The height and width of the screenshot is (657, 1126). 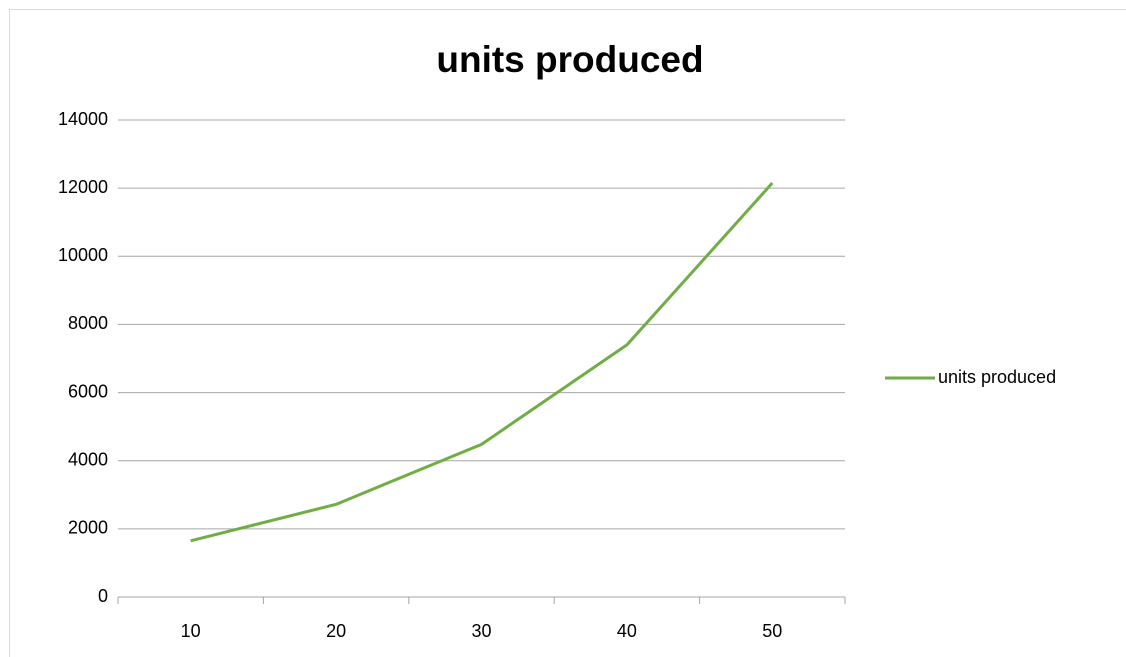 What do you see at coordinates (336, 631) in the screenshot?
I see `x-tick-label: 20` at bounding box center [336, 631].